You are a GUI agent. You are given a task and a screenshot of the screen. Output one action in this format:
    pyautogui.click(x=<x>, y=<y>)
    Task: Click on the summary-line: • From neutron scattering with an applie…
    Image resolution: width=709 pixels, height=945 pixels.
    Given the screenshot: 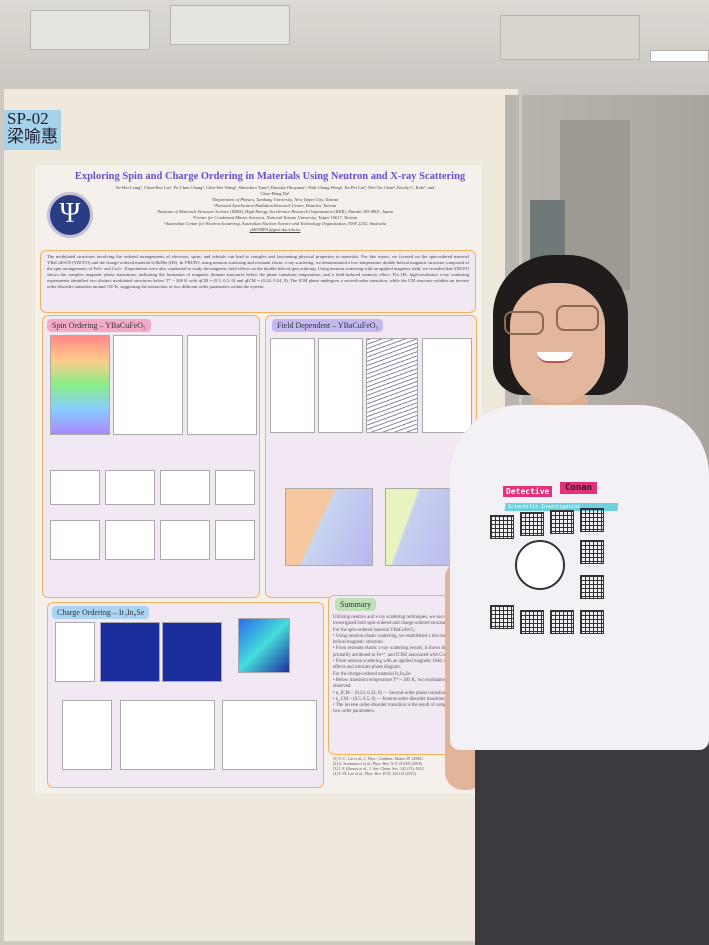 What is the action you would take?
    pyautogui.click(x=407, y=665)
    